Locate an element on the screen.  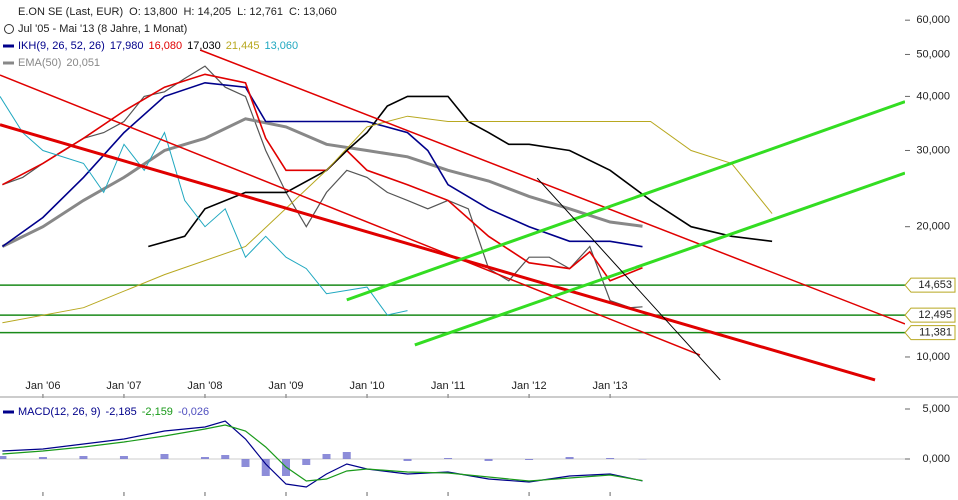
legend-entry: EMA(50) 20,051 is located at coordinates (59, 63).